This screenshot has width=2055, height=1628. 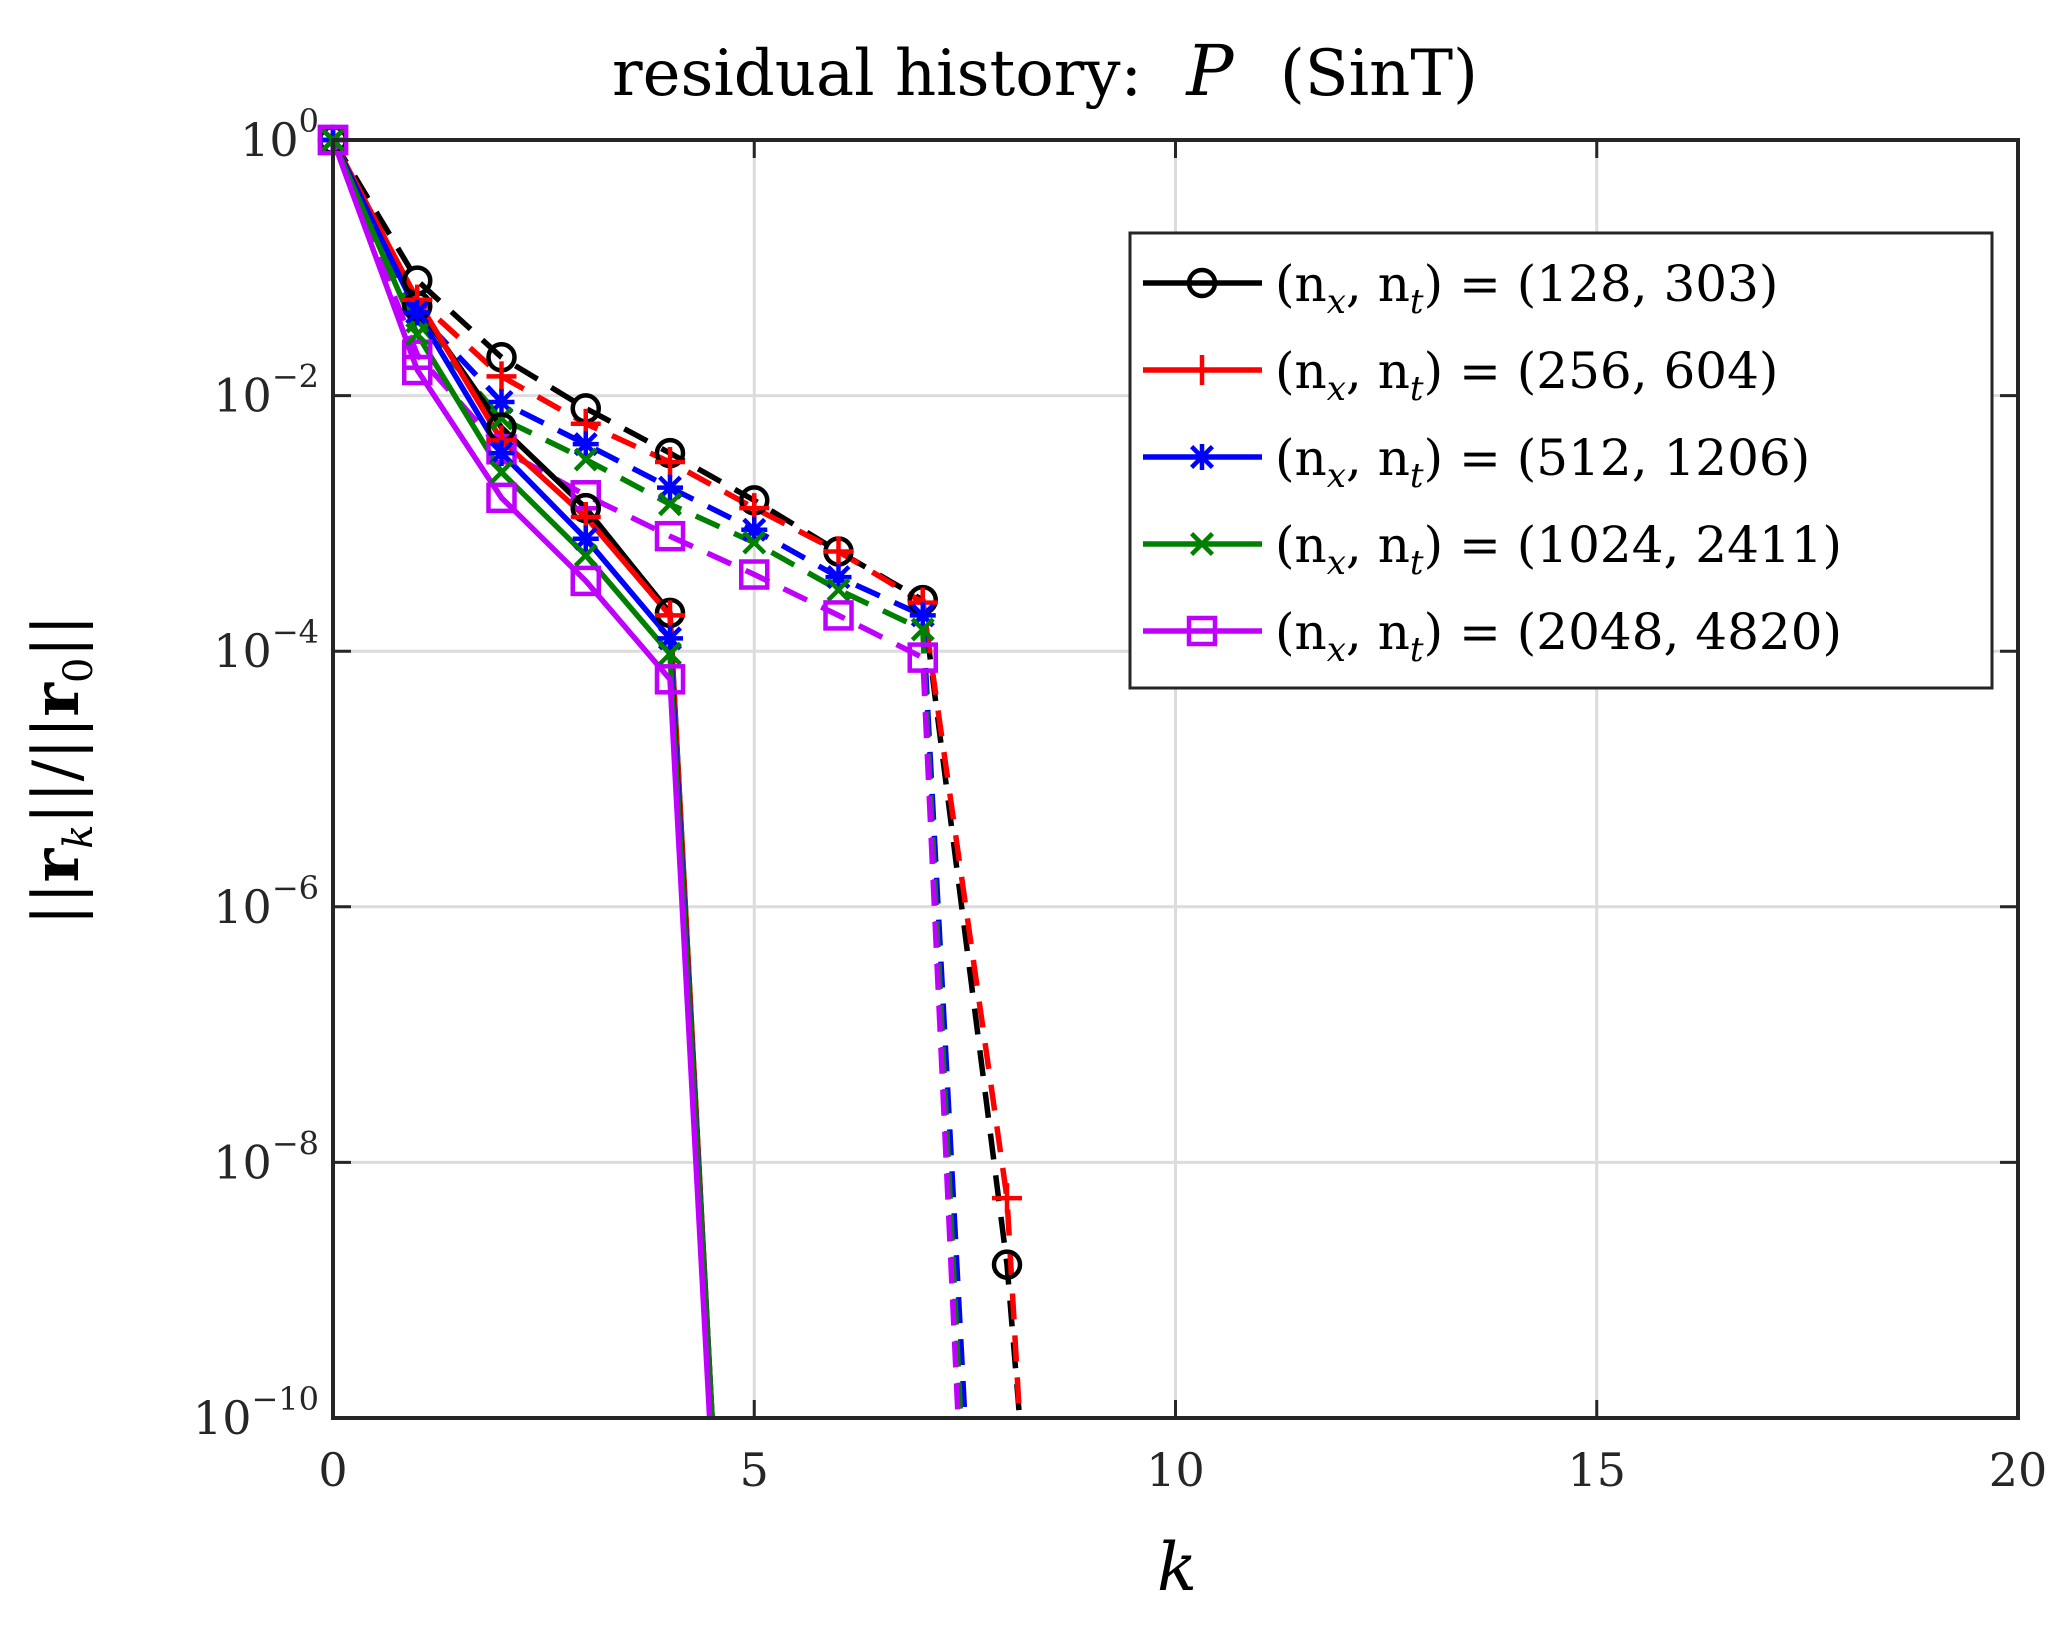 I want to click on legend-item: (nx, nt) = (256, 604), so click(x=1460, y=375).